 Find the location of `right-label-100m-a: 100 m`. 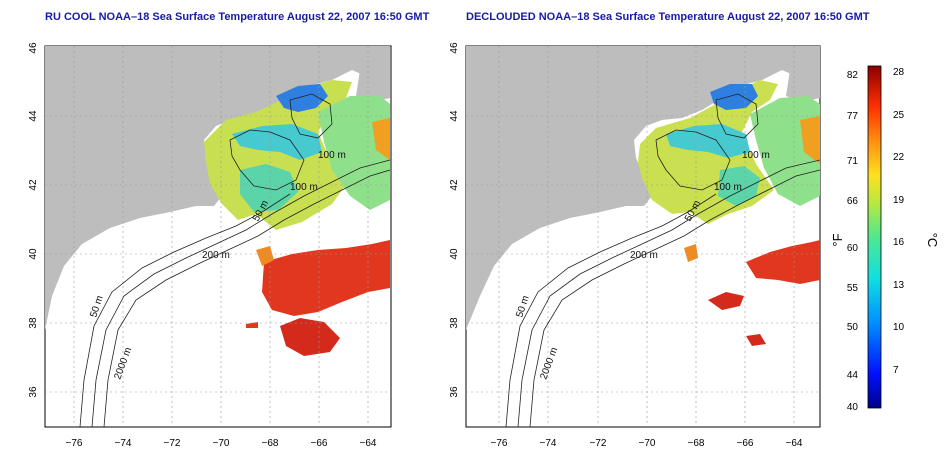

right-label-100m-a: 100 m is located at coordinates (756, 155).